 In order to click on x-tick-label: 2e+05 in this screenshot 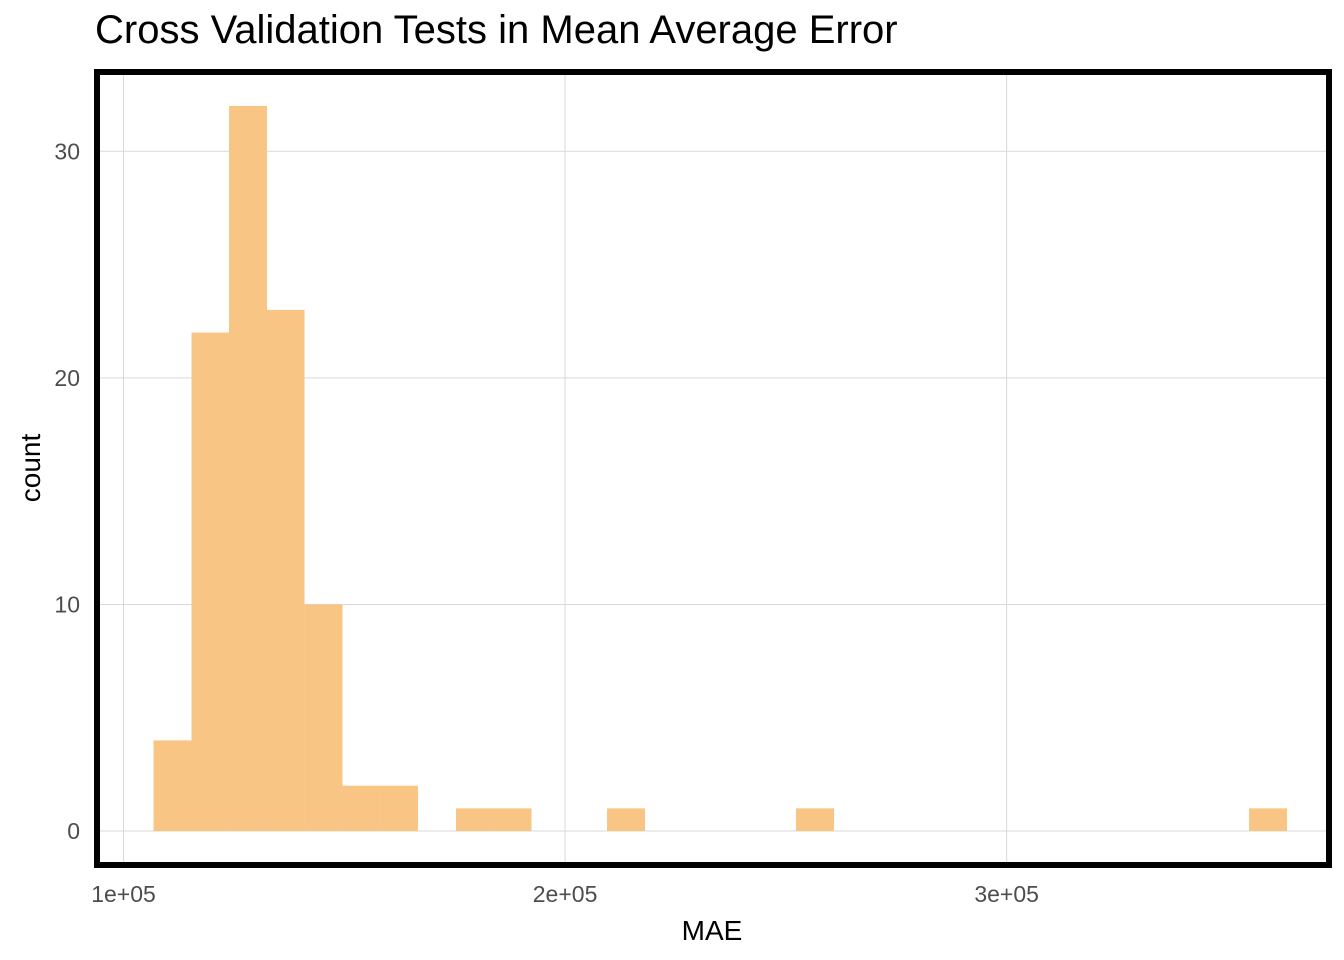, I will do `click(565, 894)`.